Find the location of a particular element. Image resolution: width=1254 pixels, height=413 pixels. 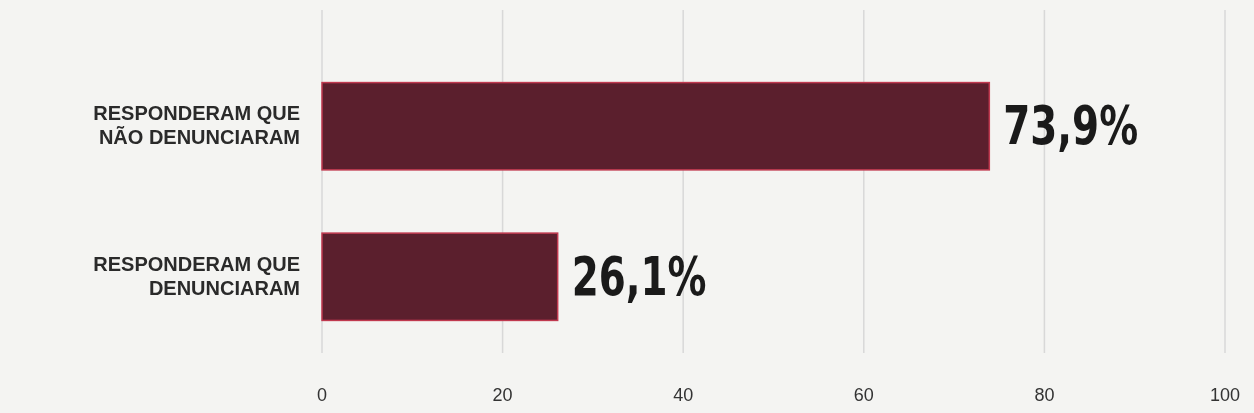

x-tick-label: 0 is located at coordinates (322, 395).